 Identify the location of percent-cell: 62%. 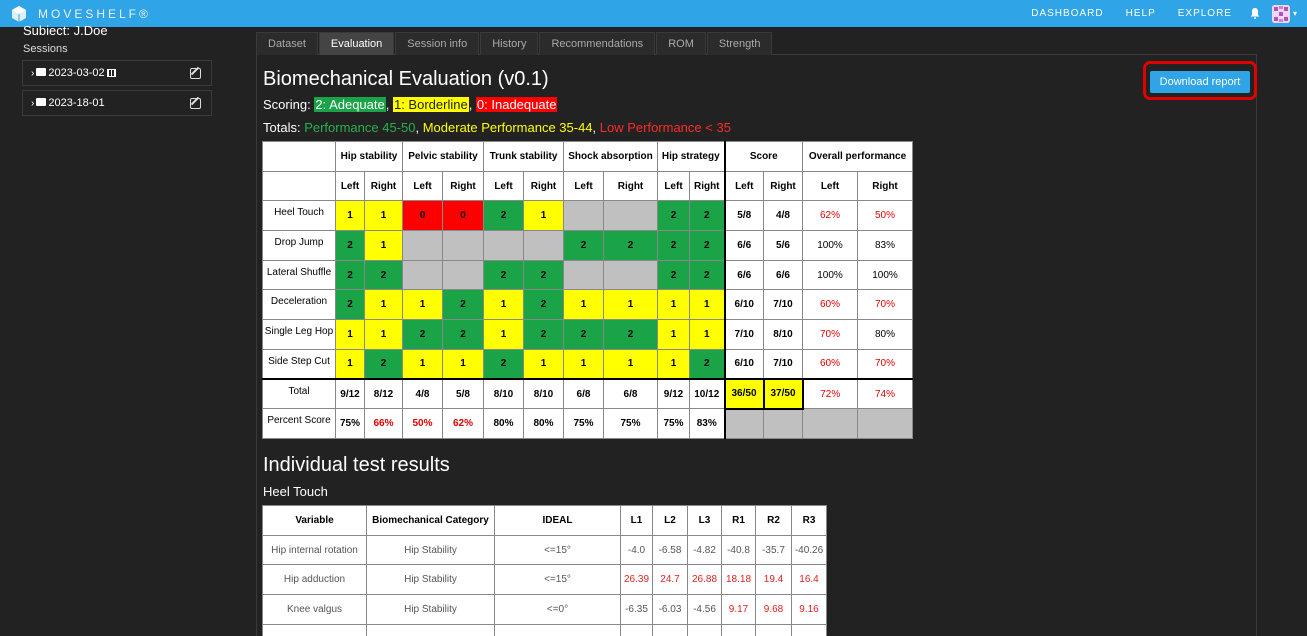
(463, 423).